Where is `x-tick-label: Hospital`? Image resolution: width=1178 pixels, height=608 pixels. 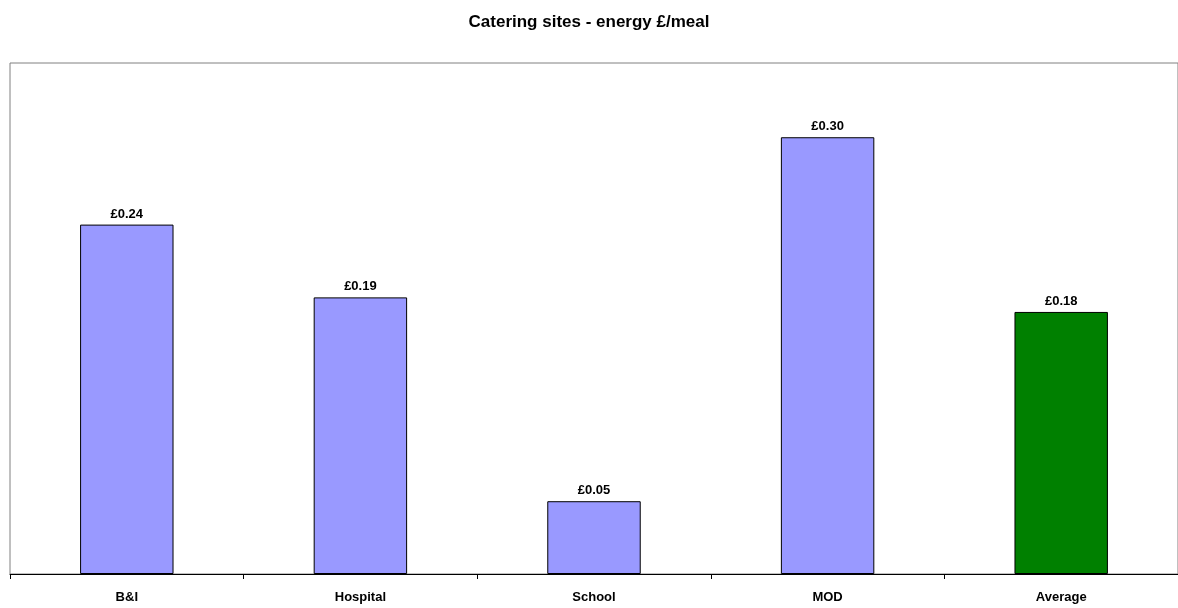
x-tick-label: Hospital is located at coordinates (360, 596).